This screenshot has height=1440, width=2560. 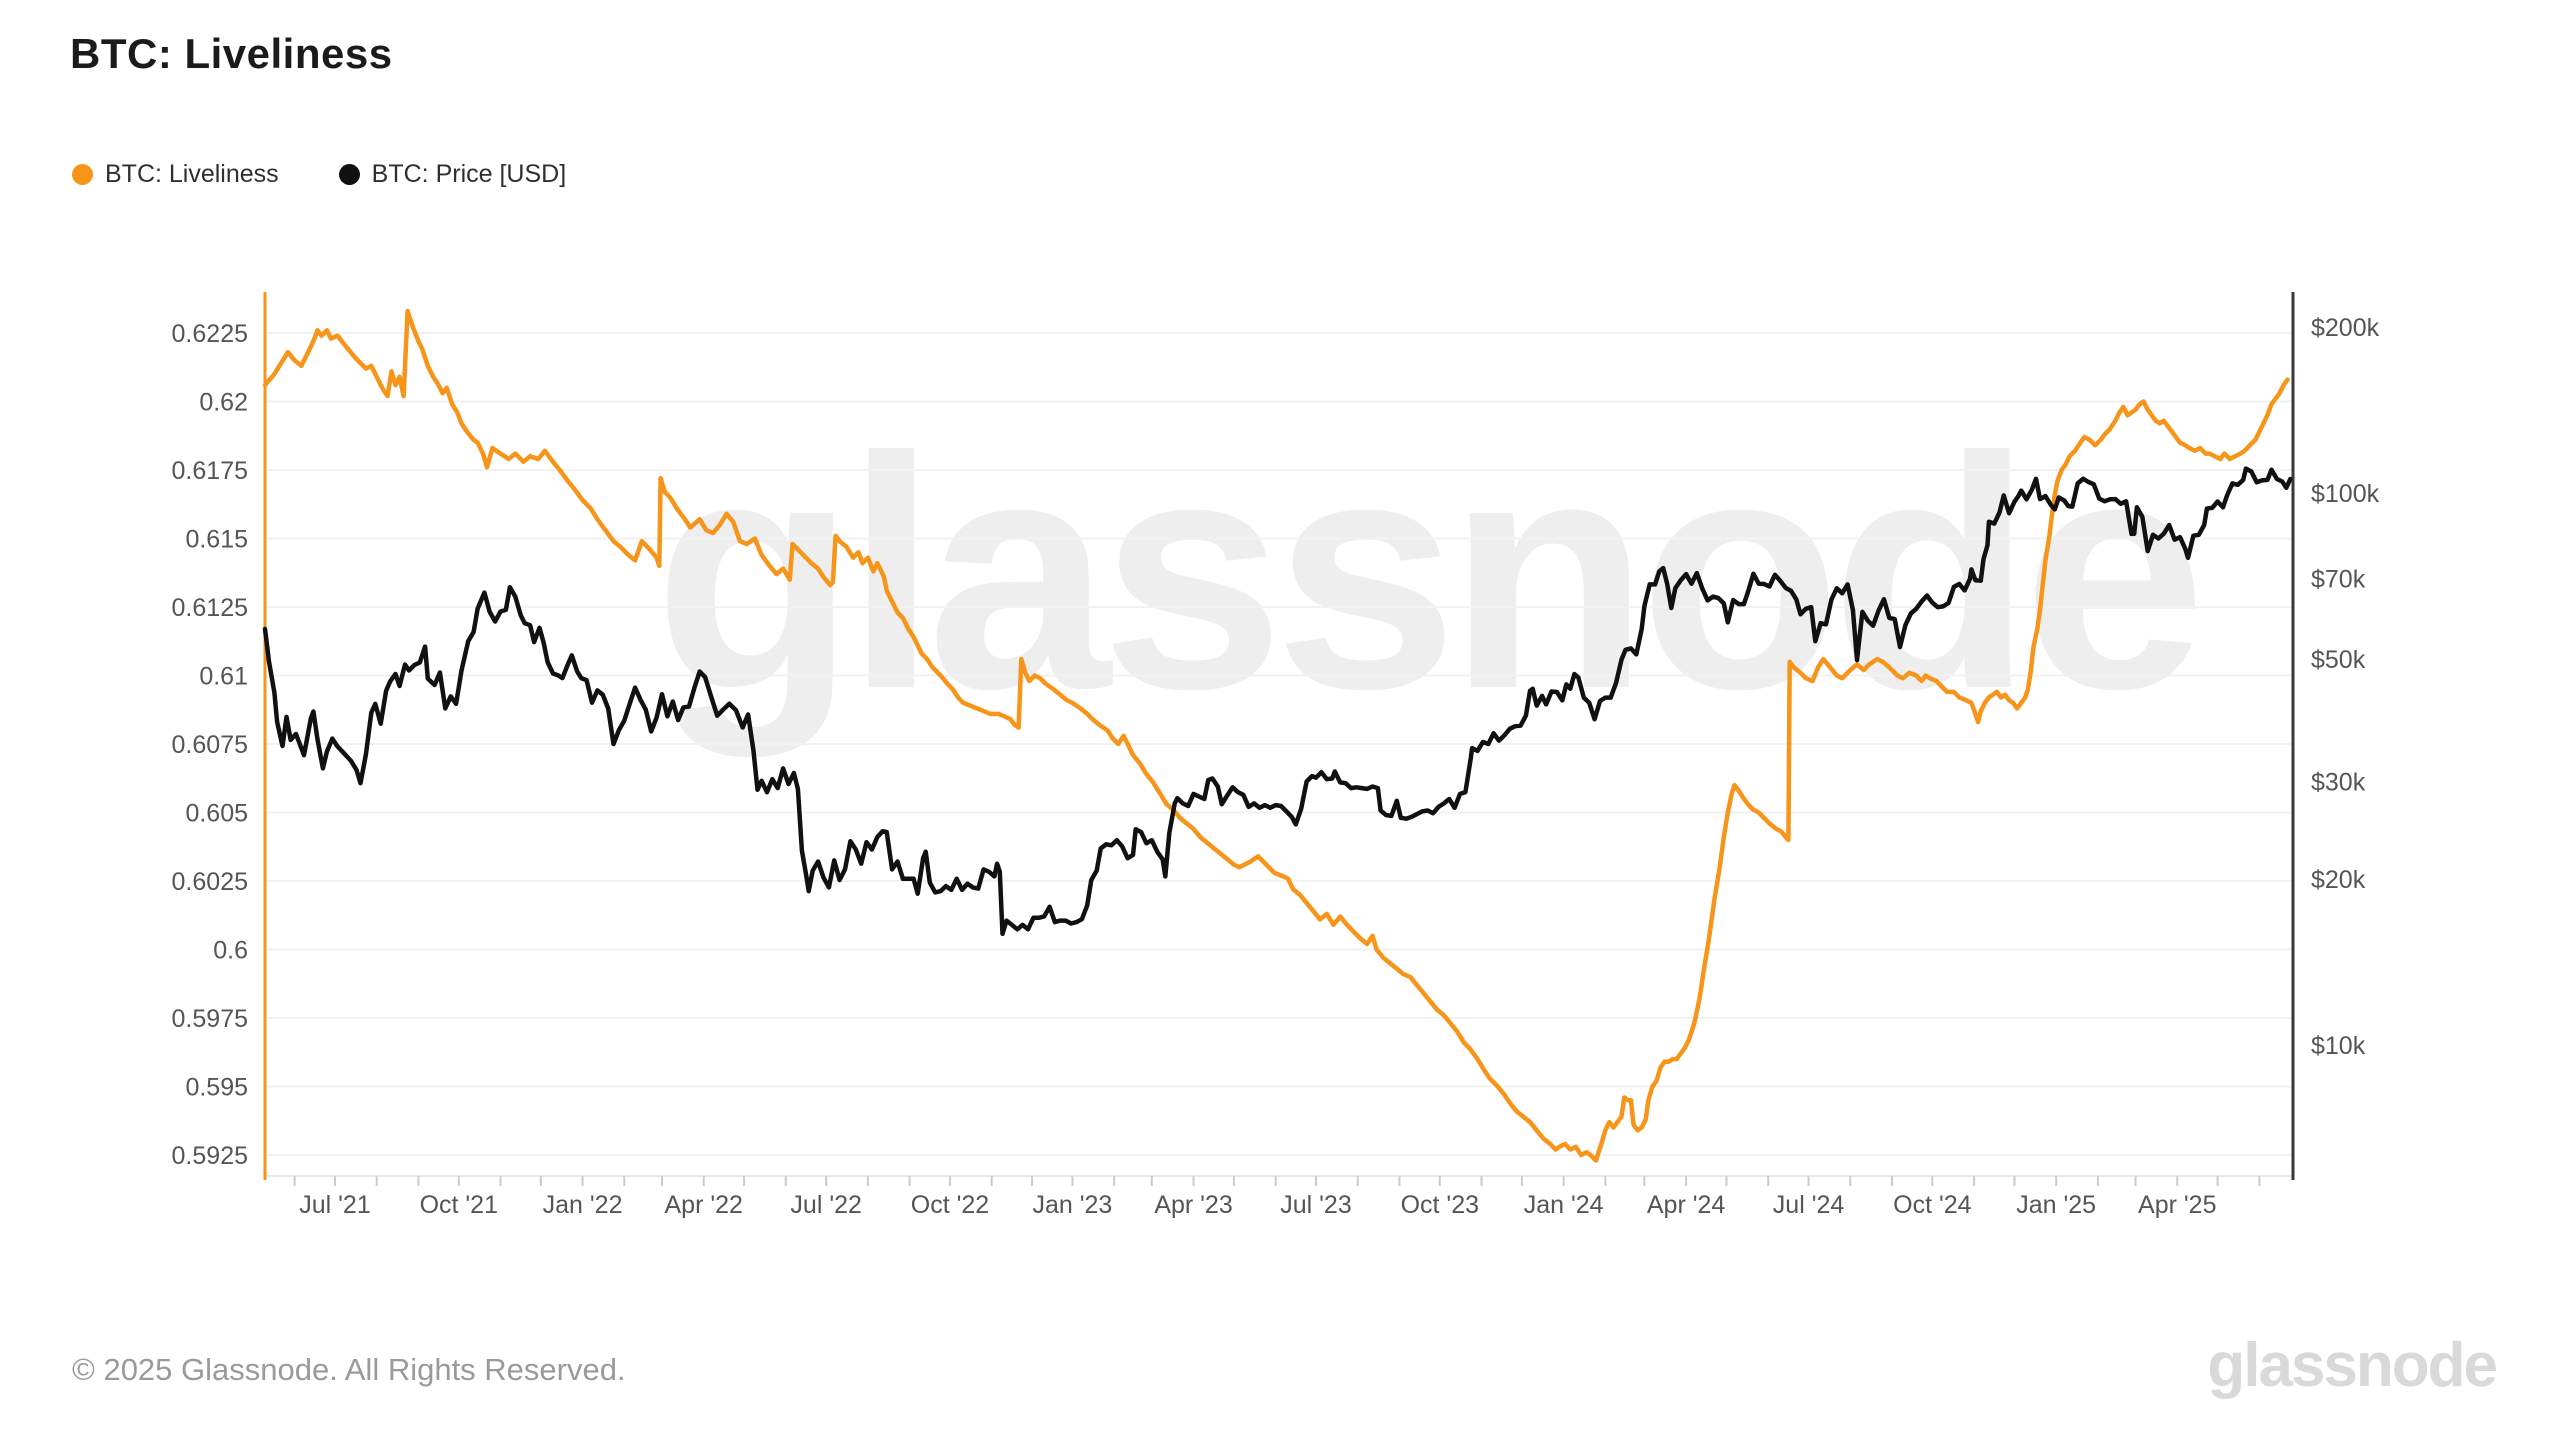 What do you see at coordinates (2338, 660) in the screenshot?
I see `y-right-tick-label: $50k` at bounding box center [2338, 660].